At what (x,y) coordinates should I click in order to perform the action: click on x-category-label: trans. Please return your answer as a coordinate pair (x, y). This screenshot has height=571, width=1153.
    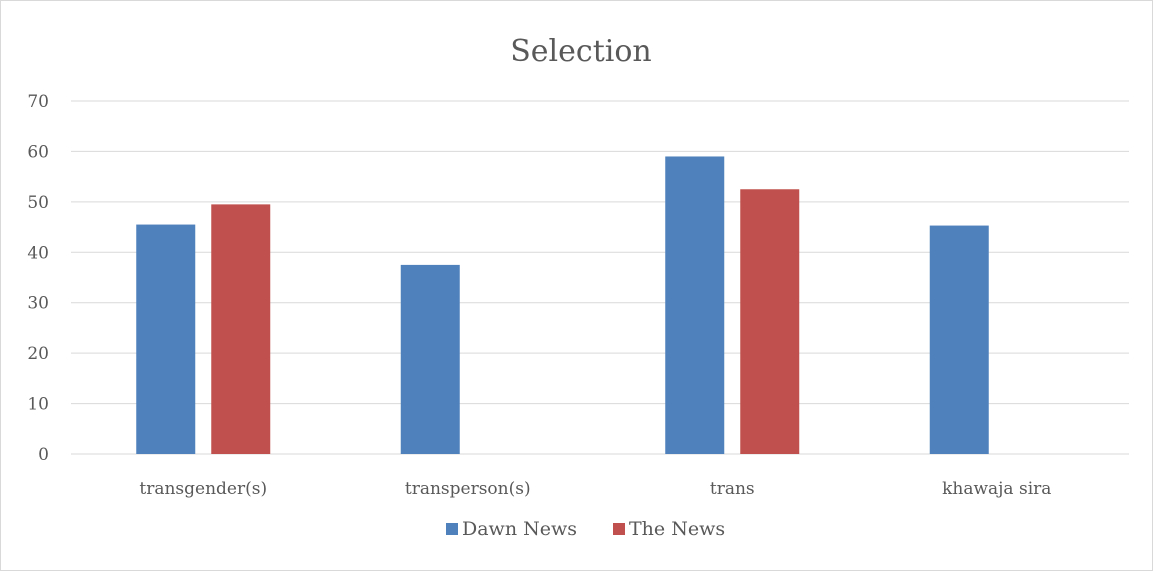
    Looking at the image, I should click on (732, 489).